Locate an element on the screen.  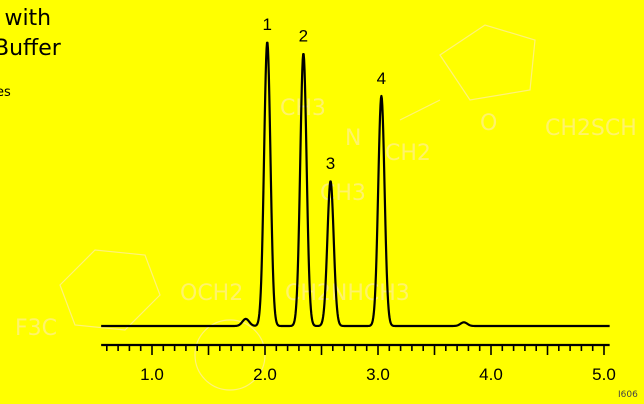
watermark-label: O is located at coordinates (488, 123).